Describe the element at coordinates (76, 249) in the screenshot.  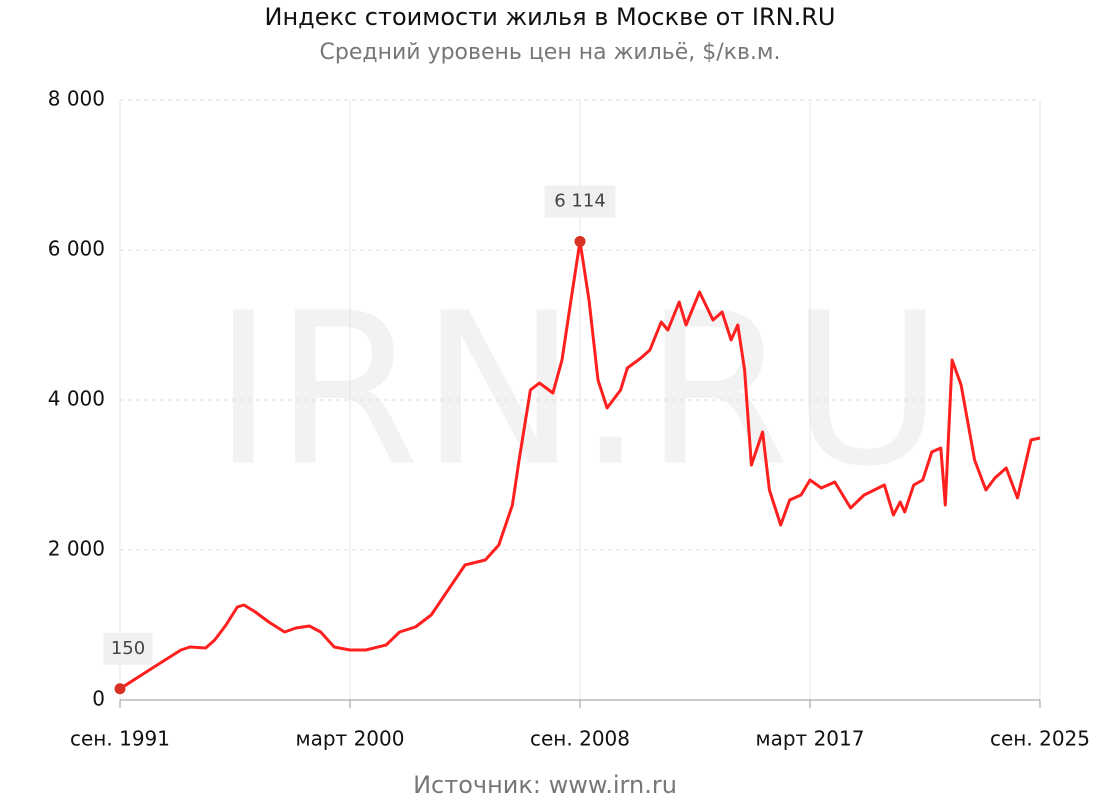
I see `y-tick-label: 6 000` at that location.